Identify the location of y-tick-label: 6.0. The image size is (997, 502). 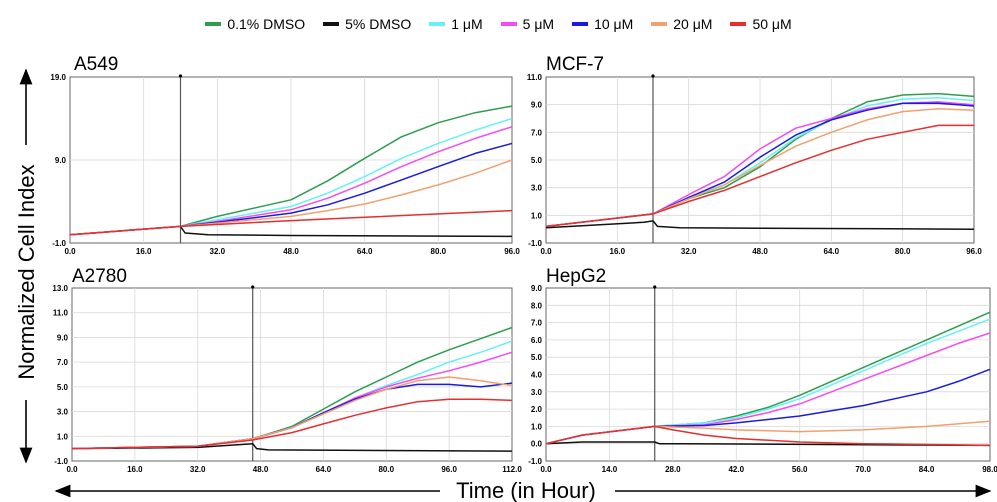
(537, 340).